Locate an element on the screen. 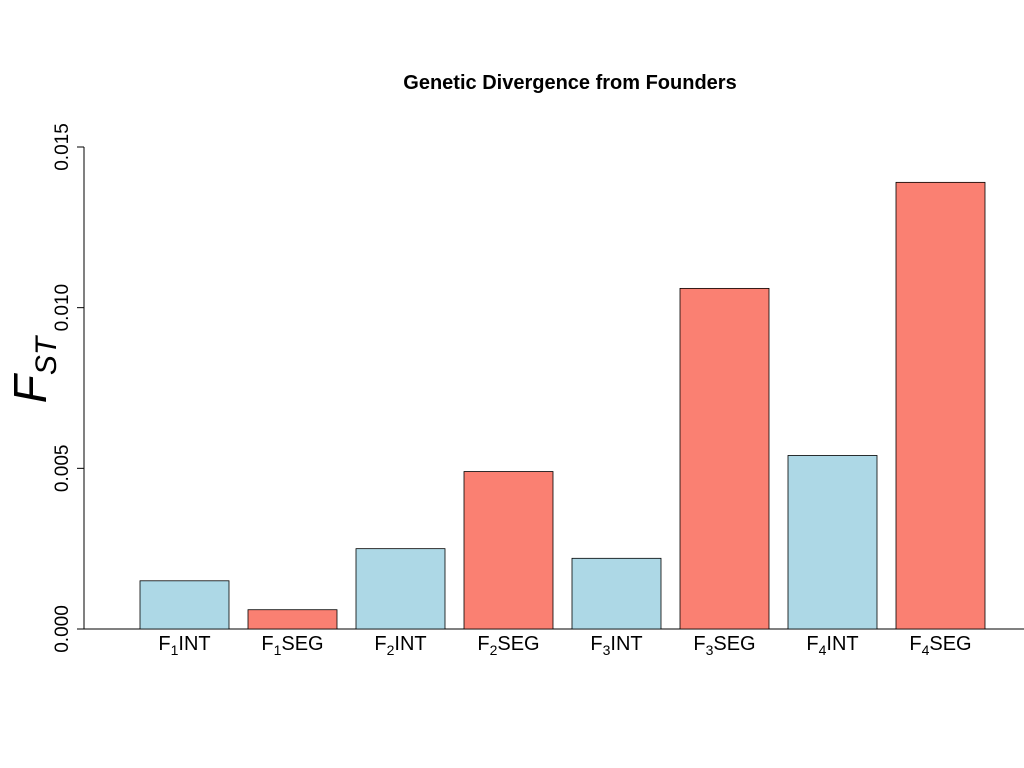 The height and width of the screenshot is (768, 1024). y-tick-label: 0.000 is located at coordinates (62, 629).